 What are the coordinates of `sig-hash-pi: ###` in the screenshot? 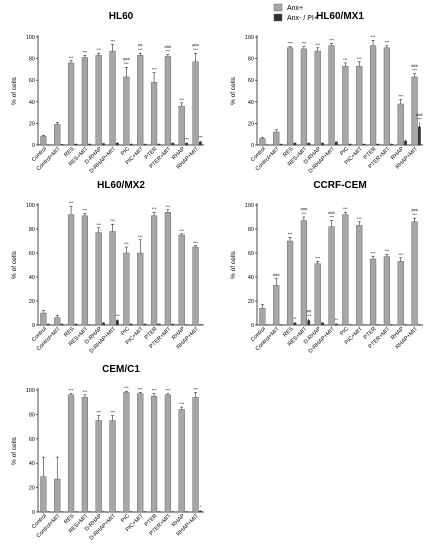 It's located at (419, 114).